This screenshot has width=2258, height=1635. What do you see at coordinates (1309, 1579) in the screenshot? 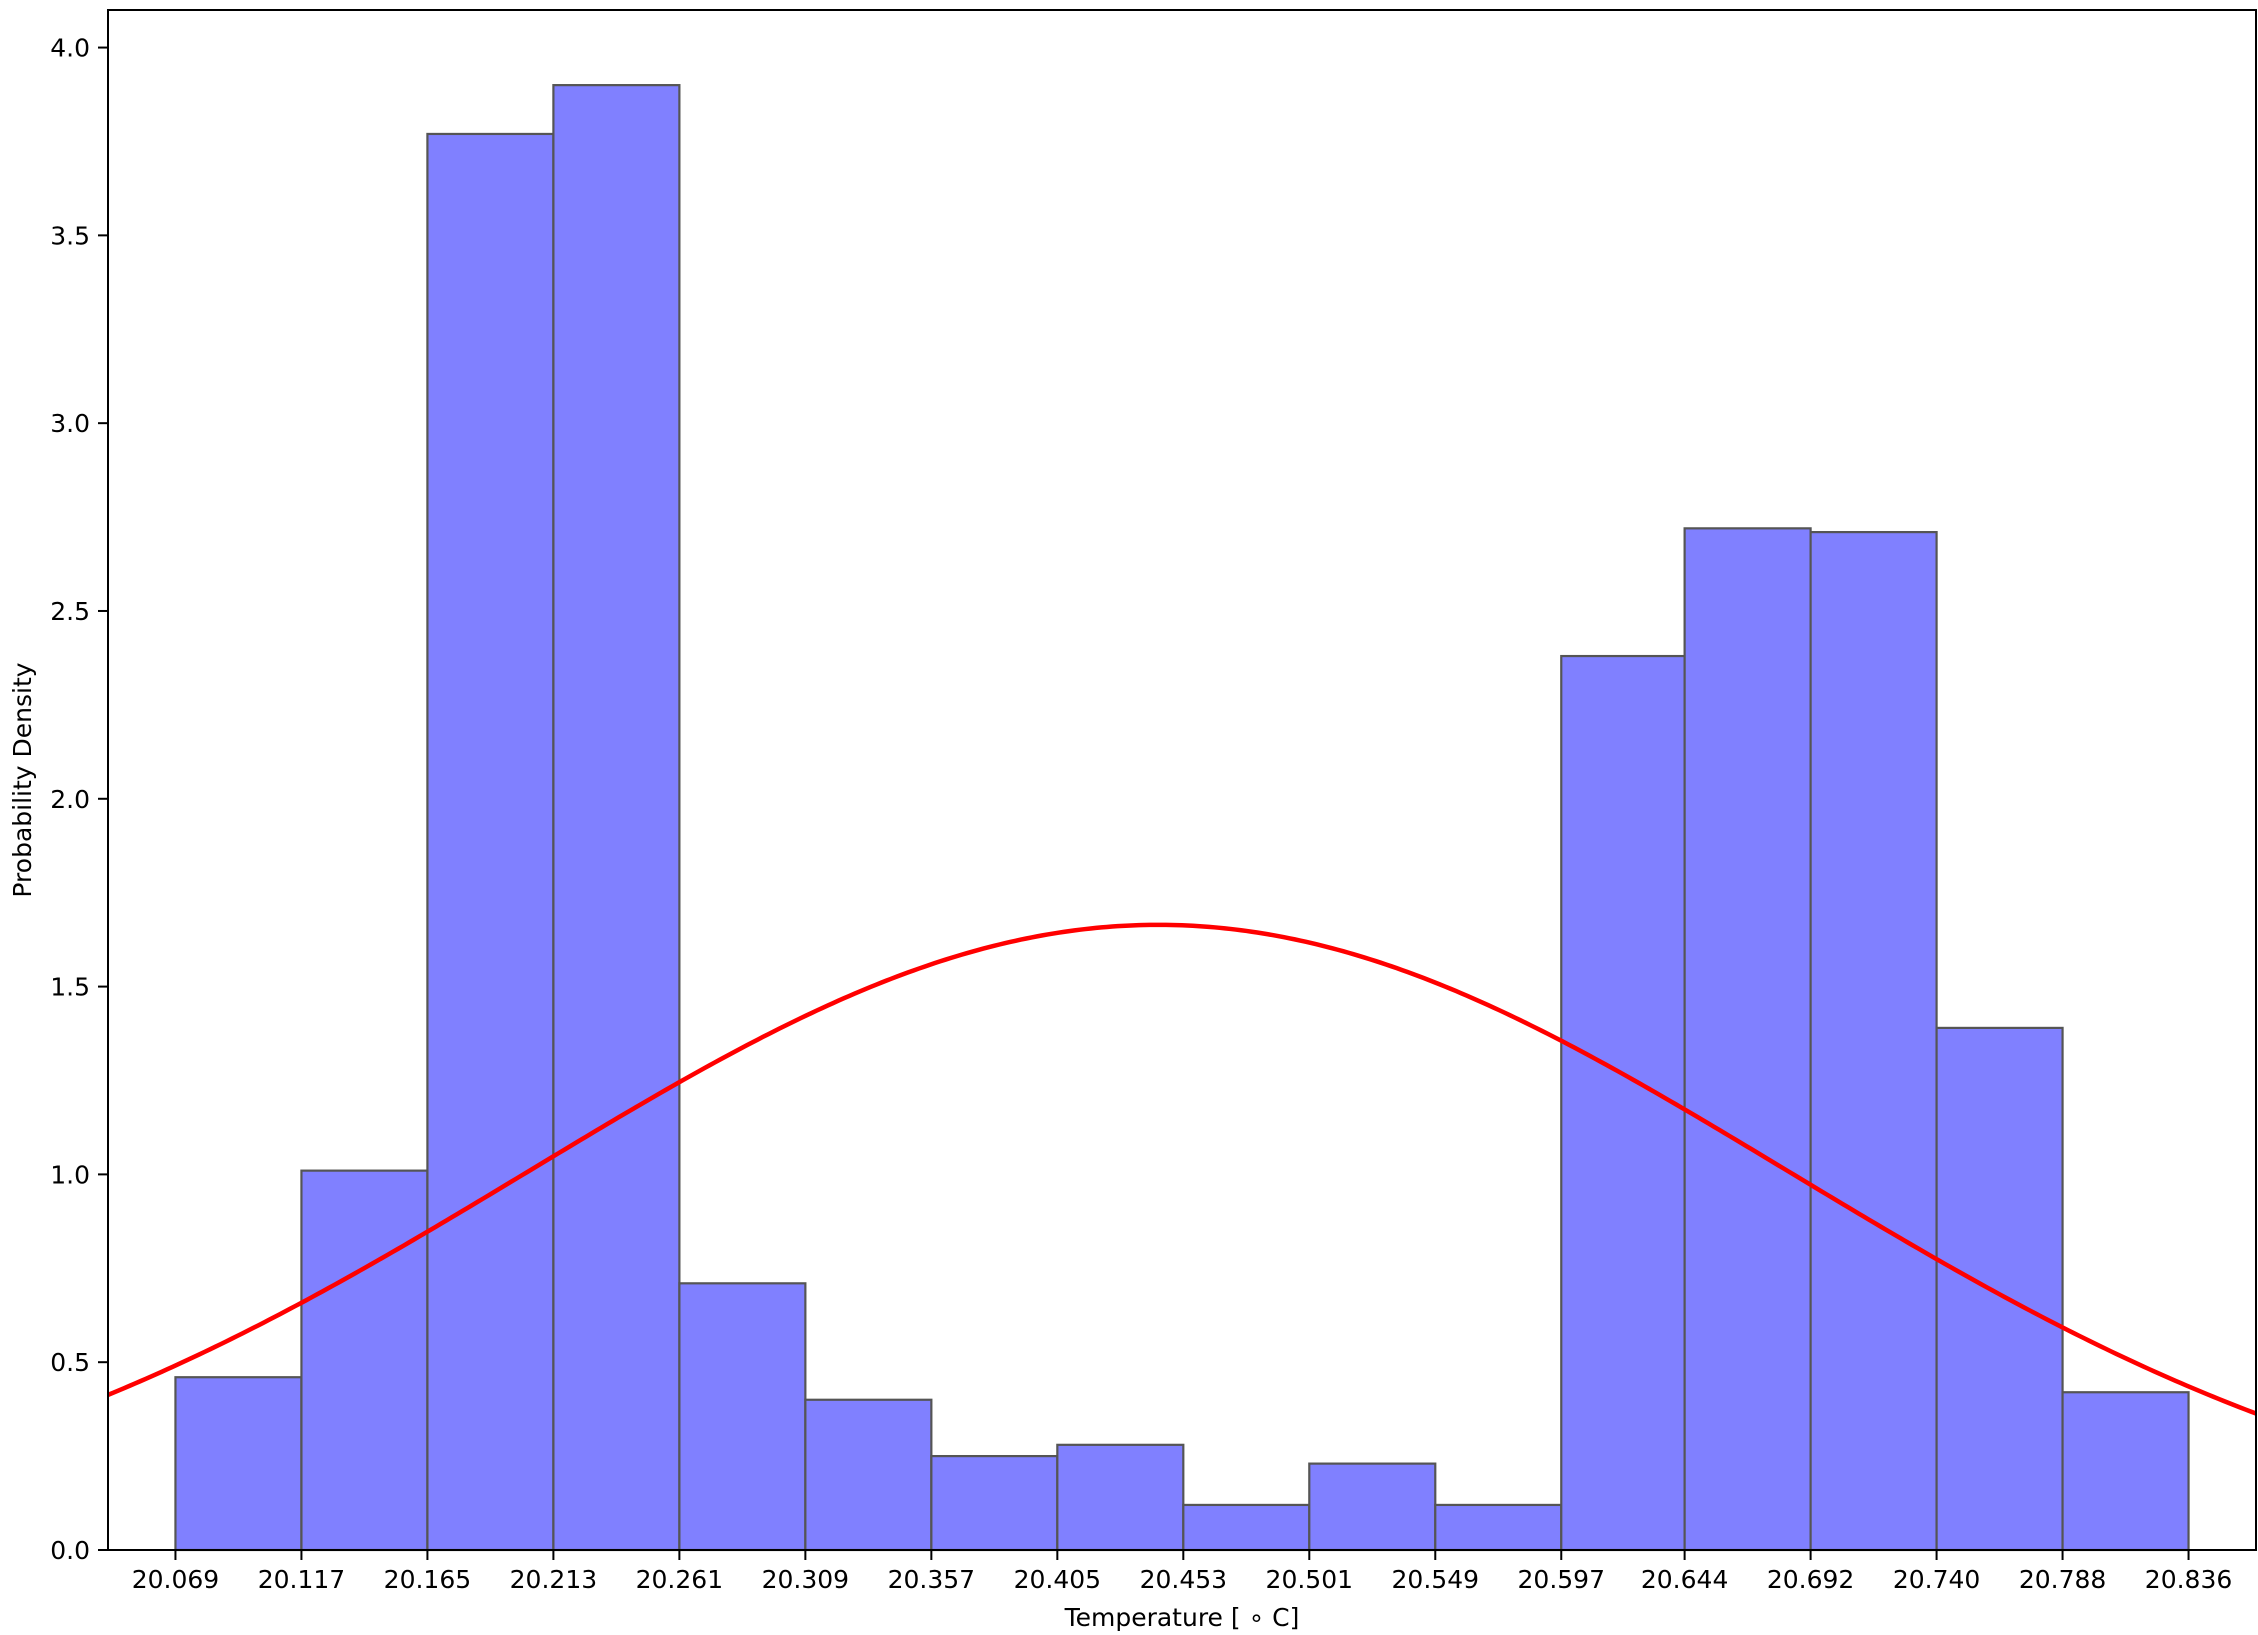
I see `x-tick-label: 20.501` at bounding box center [1309, 1579].